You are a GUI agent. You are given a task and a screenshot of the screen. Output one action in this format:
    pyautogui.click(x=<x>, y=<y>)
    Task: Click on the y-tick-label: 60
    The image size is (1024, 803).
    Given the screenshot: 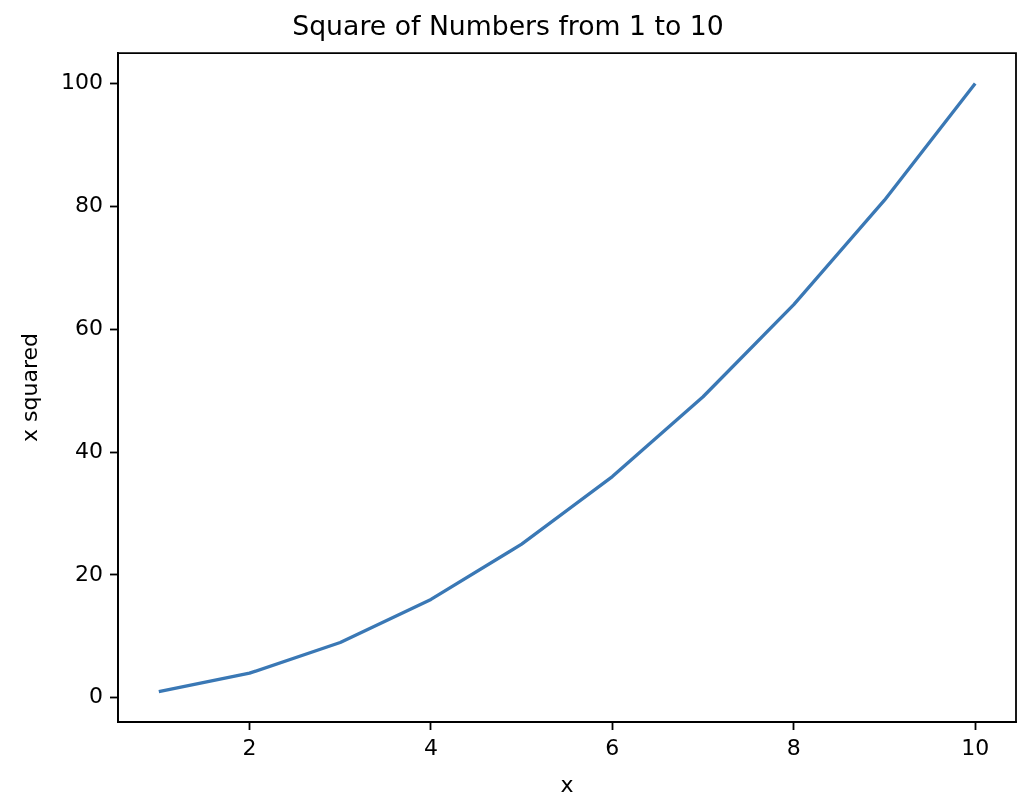 What is the action you would take?
    pyautogui.click(x=89, y=327)
    